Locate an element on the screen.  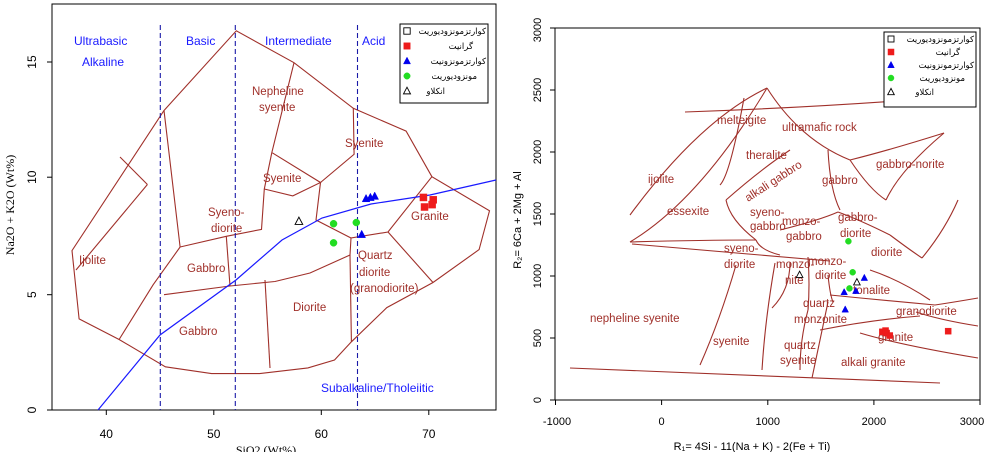
field-label: syeno- is located at coordinates (741, 249).